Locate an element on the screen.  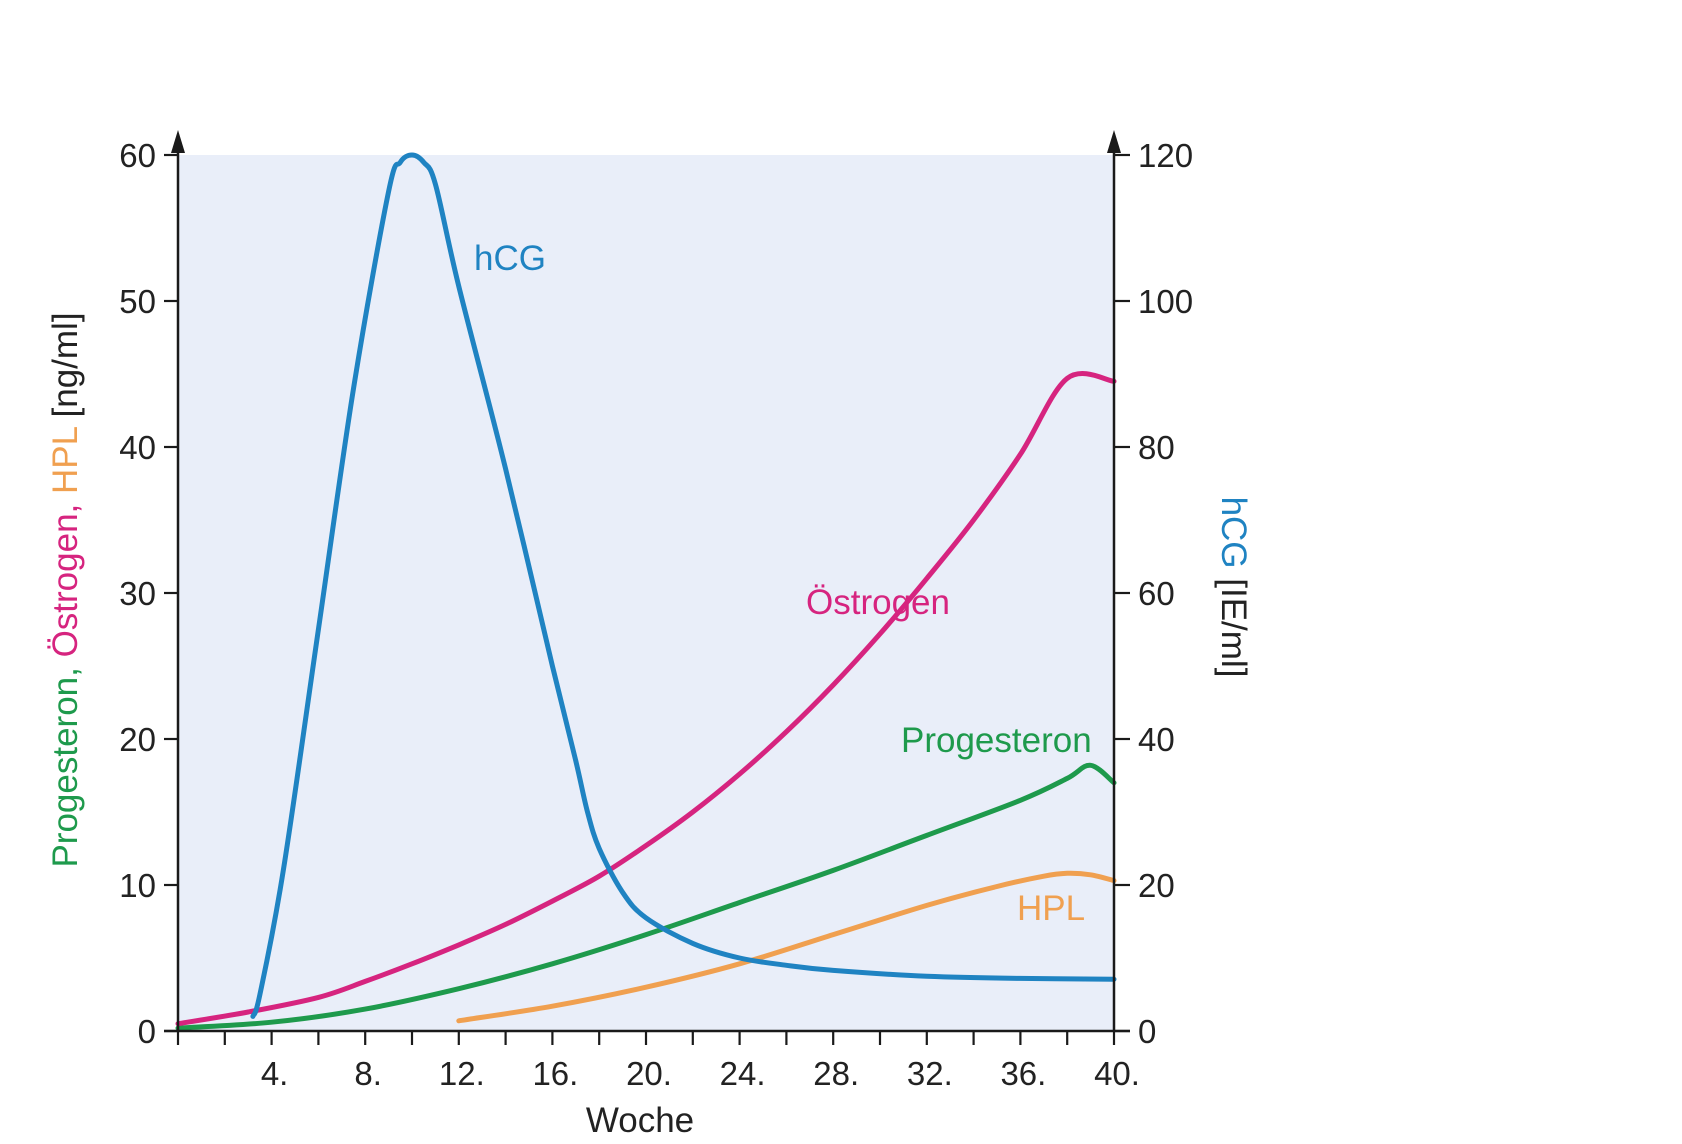
x-tick-label: 32. is located at coordinates (930, 1073).